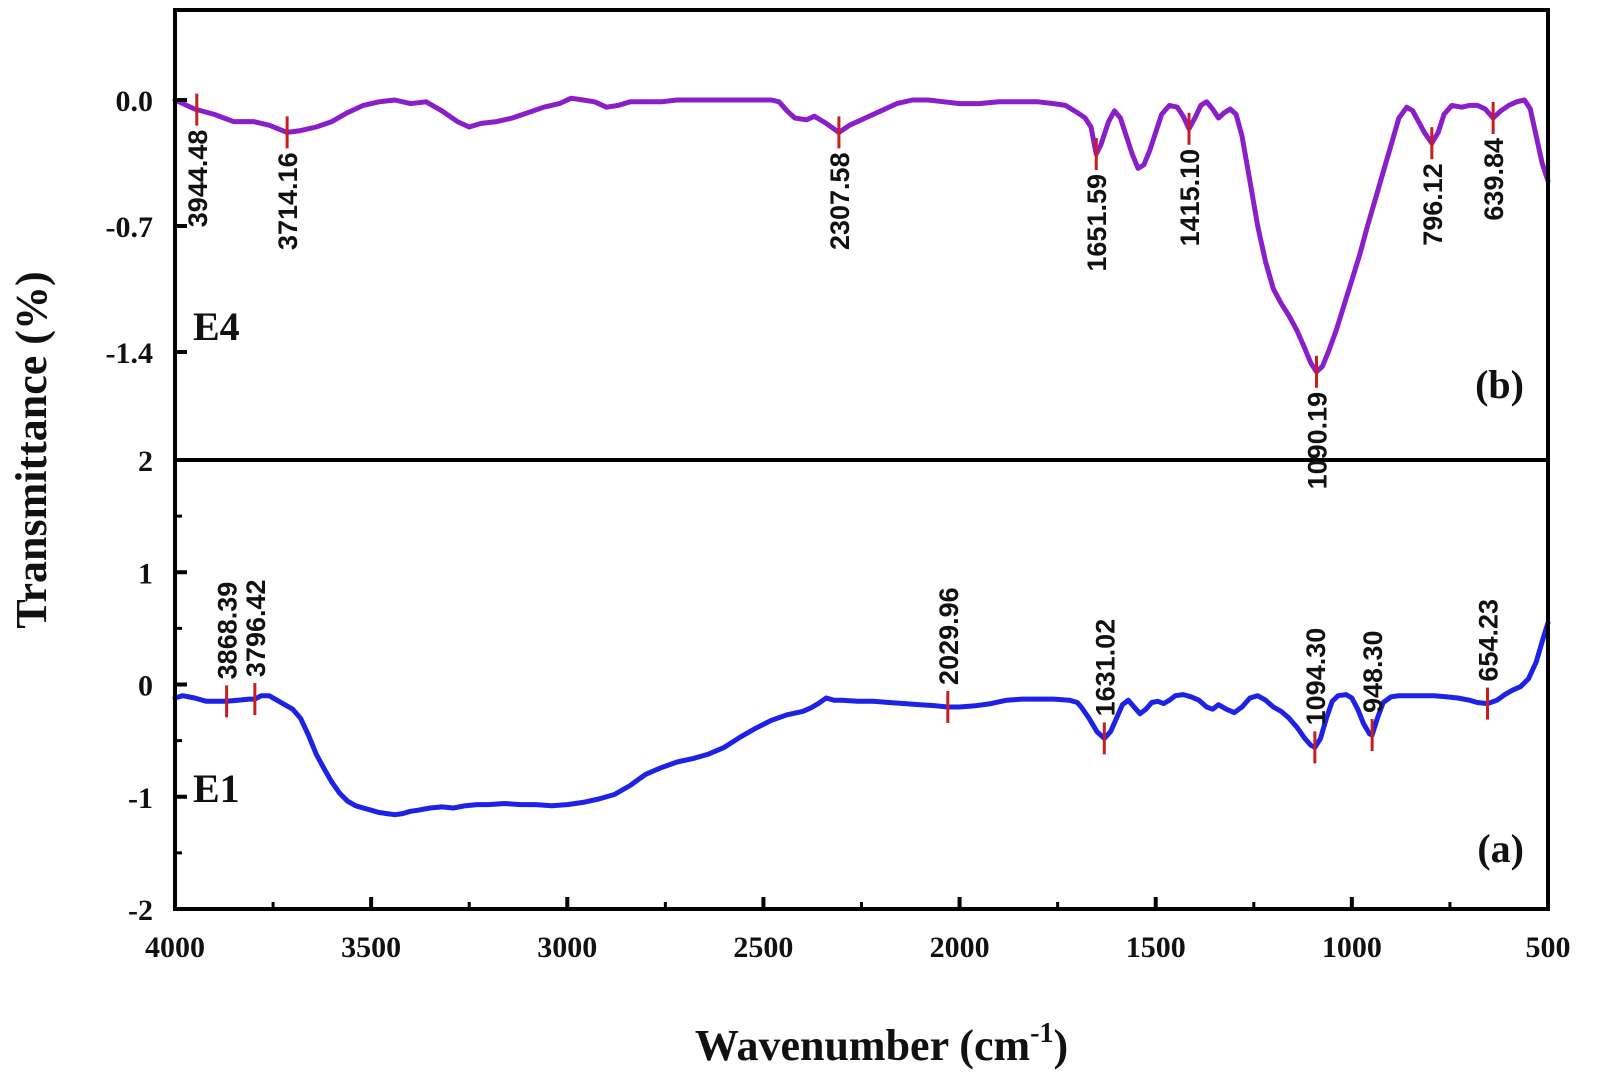 The height and width of the screenshot is (1092, 1600). I want to click on peak-label: 948.30, so click(1373, 671).